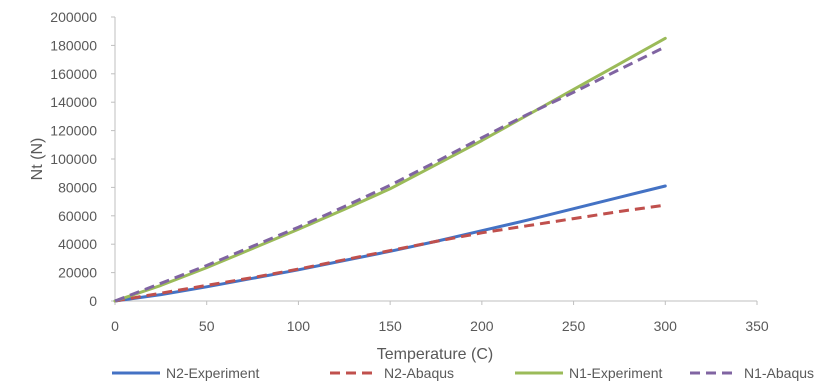  I want to click on x-axis-ticks: 0 50 100 150 200 250 300 350, so click(440, 317).